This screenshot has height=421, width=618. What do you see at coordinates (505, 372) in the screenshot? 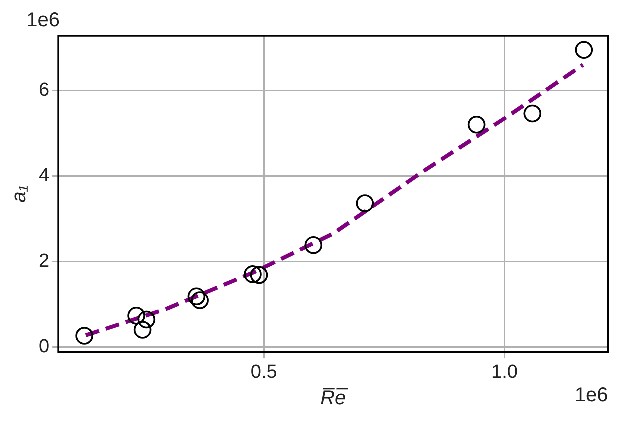
I see `x-tick-label: 1.0` at bounding box center [505, 372].